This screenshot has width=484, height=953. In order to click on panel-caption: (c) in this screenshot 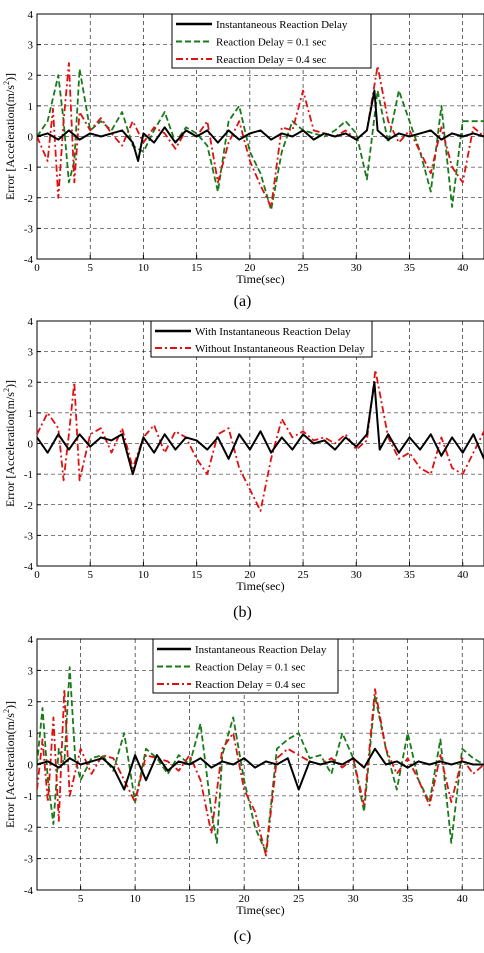, I will do `click(243, 936)`.